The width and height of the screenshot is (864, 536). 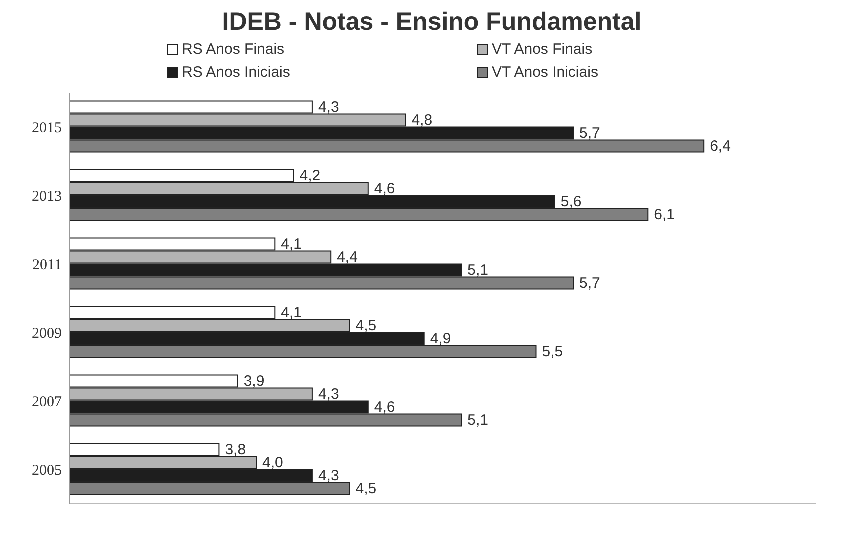 I want to click on y-tick-label: 2007, so click(x=47, y=402).